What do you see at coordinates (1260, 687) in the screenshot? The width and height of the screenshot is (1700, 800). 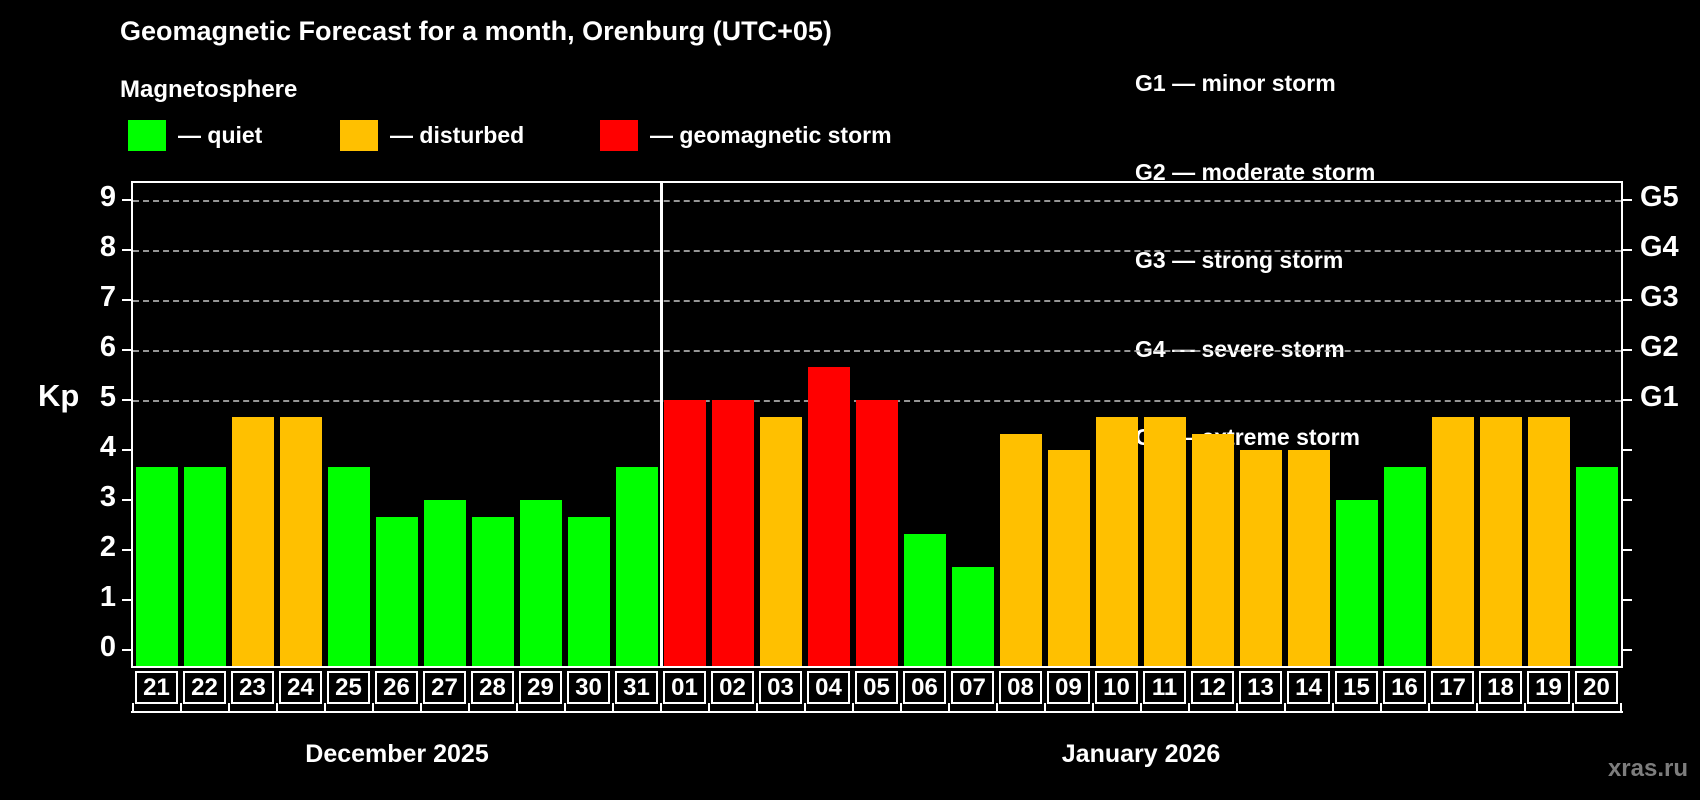 I see `date-cell-13: 13` at bounding box center [1260, 687].